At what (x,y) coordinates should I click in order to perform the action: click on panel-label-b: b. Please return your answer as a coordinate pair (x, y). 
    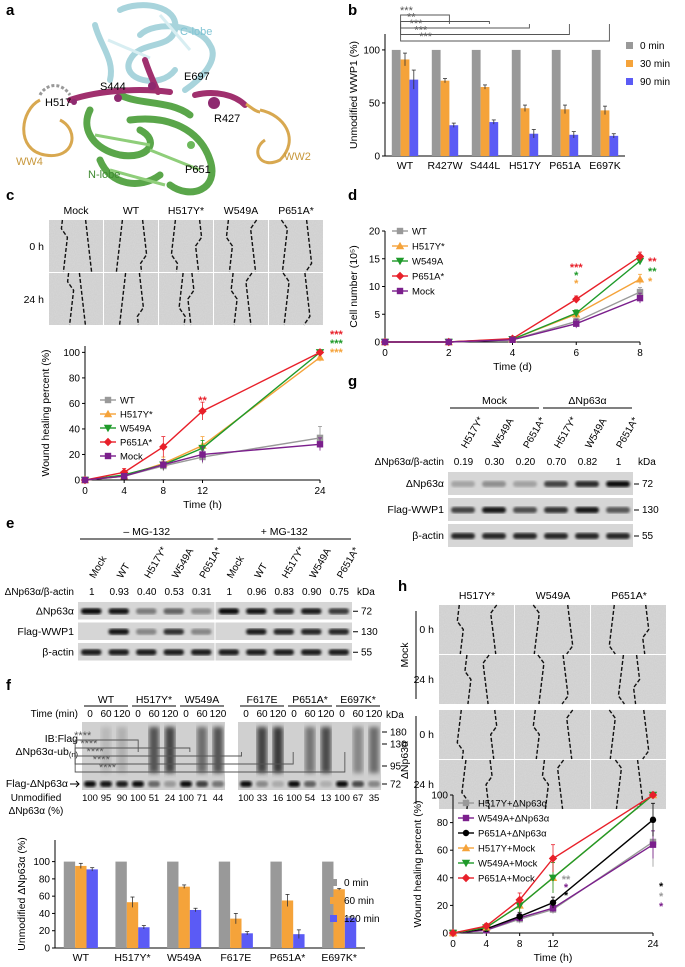
    Looking at the image, I should click on (352, 10).